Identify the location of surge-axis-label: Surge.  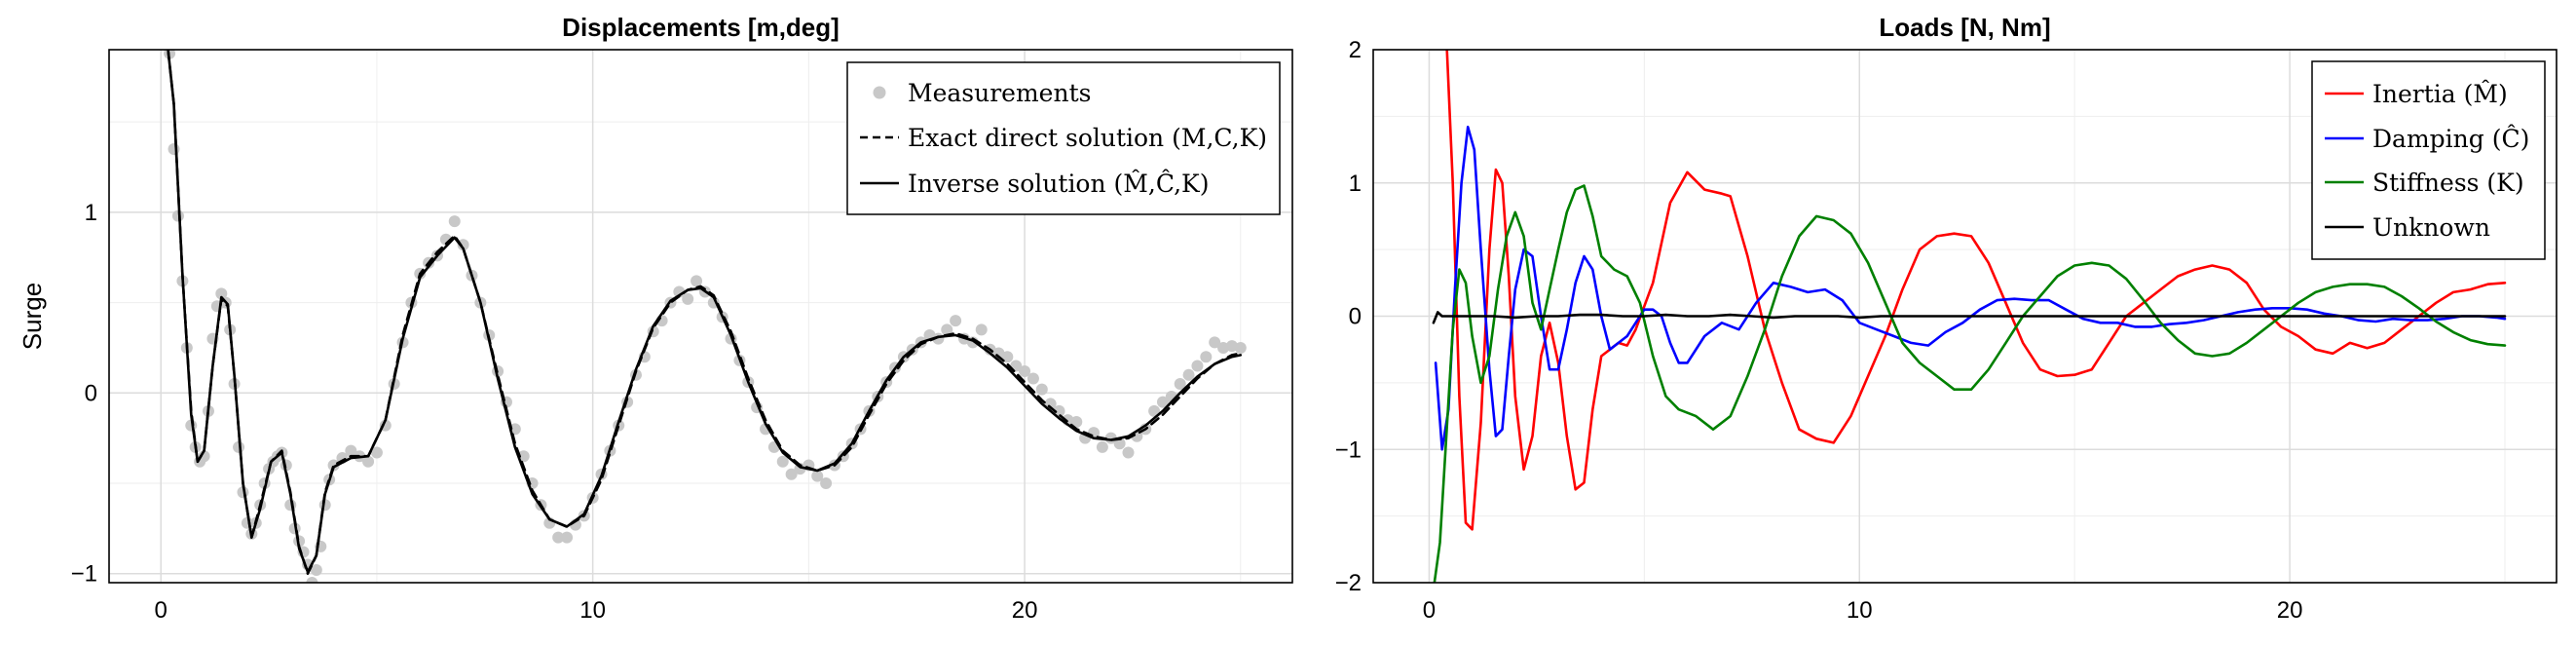
(32, 317).